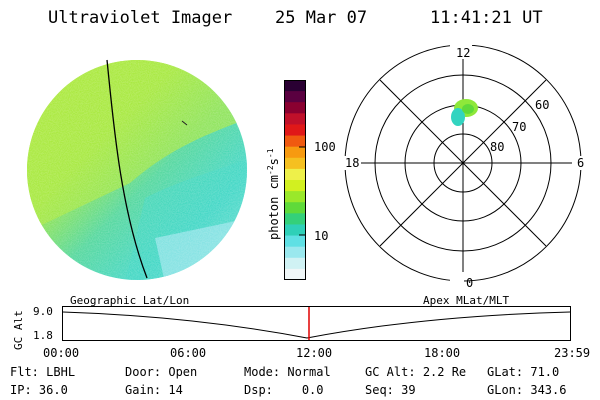  What do you see at coordinates (127, 169) in the screenshot?
I see `terminator-line` at bounding box center [127, 169].